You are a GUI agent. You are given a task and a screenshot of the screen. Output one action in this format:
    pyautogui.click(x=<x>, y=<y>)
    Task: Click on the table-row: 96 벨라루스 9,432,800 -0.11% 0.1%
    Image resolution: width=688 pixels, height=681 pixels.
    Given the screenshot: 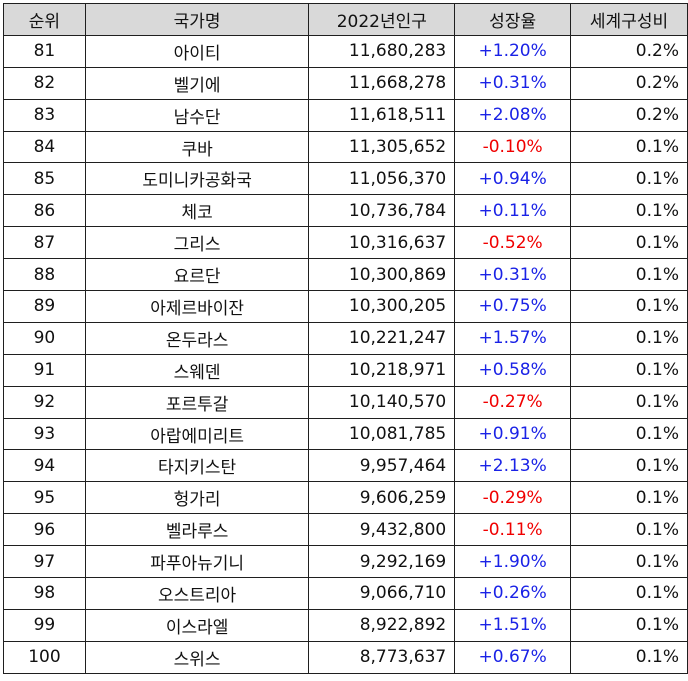 What is the action you would take?
    pyautogui.click(x=345, y=530)
    